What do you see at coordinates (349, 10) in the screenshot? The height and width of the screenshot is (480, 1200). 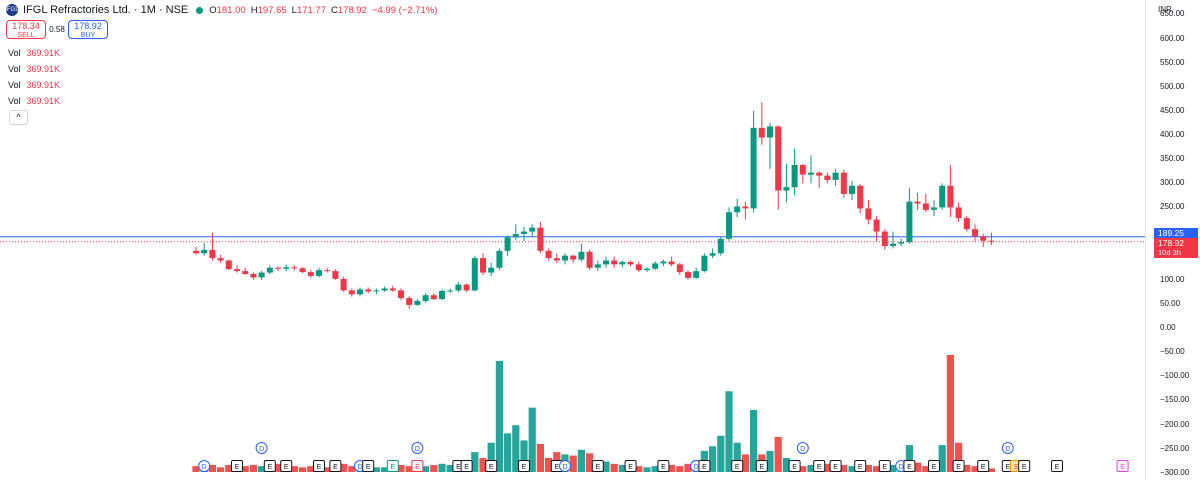 I see `ohlc-close: C178.92` at bounding box center [349, 10].